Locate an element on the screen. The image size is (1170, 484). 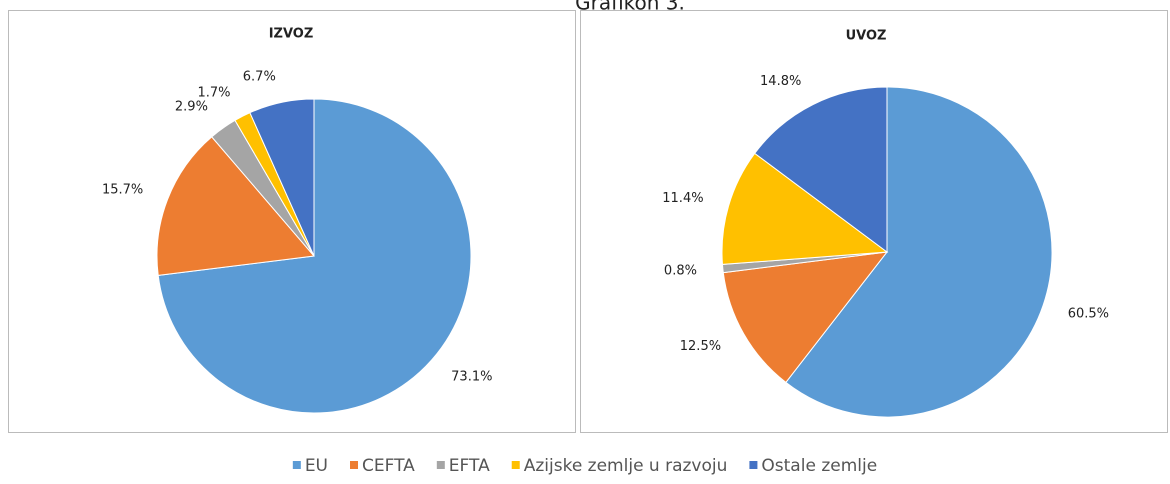
data-label: 12.5% is located at coordinates (700, 346).